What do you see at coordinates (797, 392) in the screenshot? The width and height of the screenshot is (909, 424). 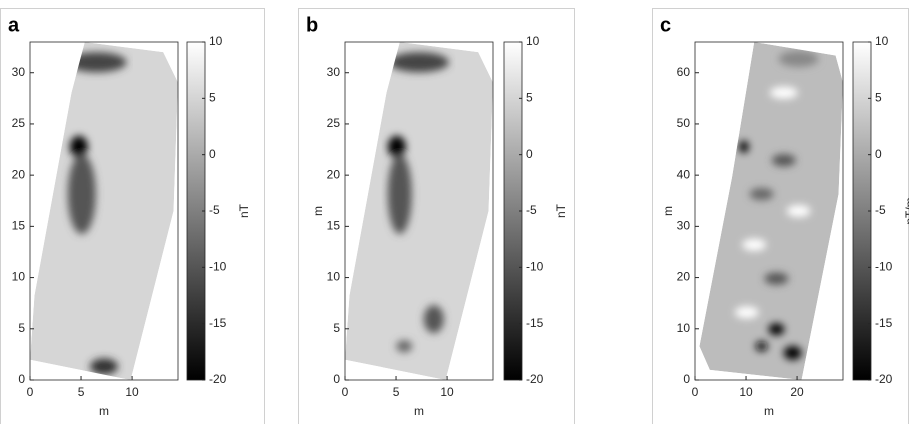 I see `x-tick-label: 20` at bounding box center [797, 392].